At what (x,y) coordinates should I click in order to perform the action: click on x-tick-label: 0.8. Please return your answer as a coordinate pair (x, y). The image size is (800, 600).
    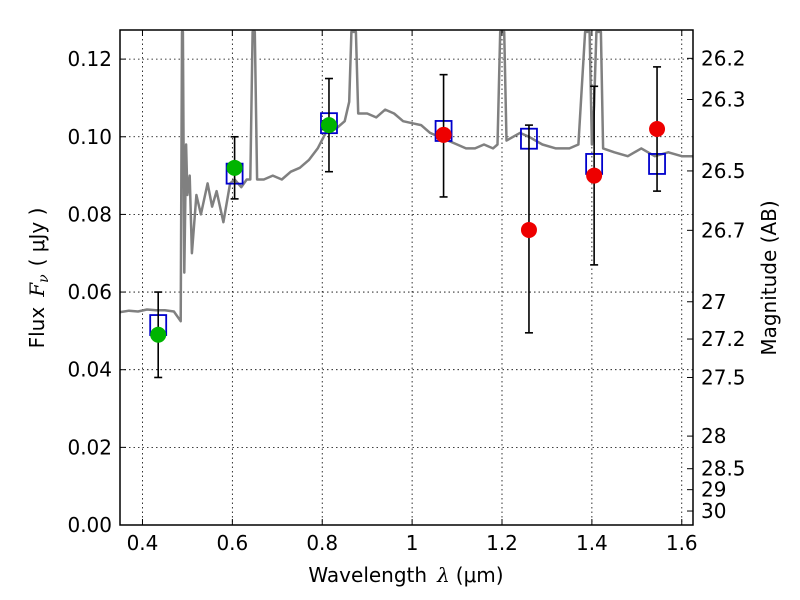
    Looking at the image, I should click on (322, 543).